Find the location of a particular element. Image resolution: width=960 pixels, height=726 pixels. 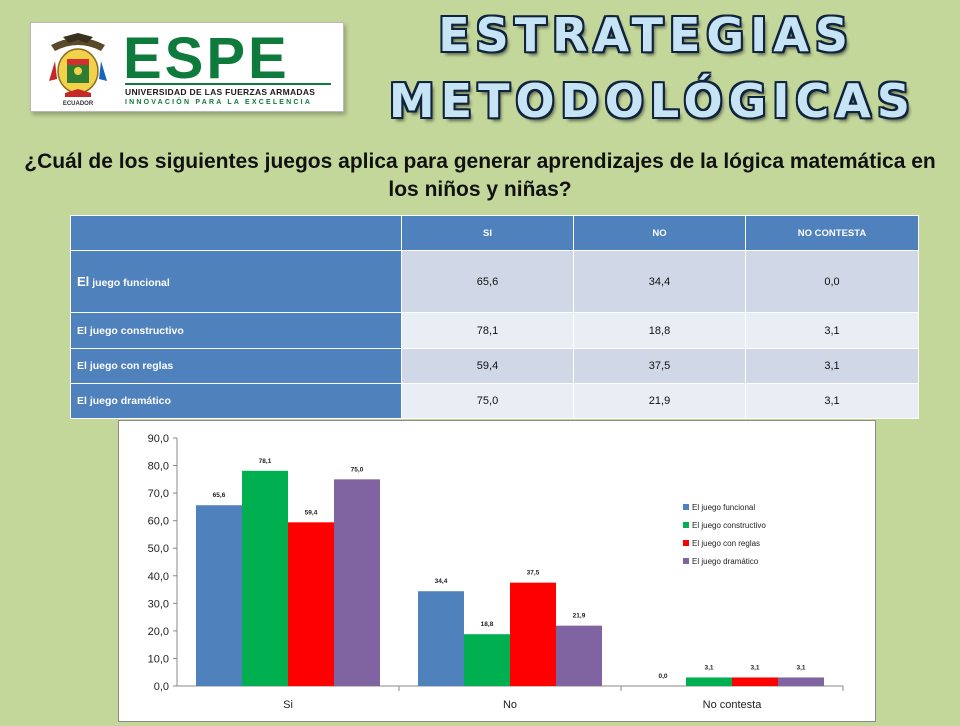

banner-title-line1: ESTRATEGIAS is located at coordinates (646, 35).